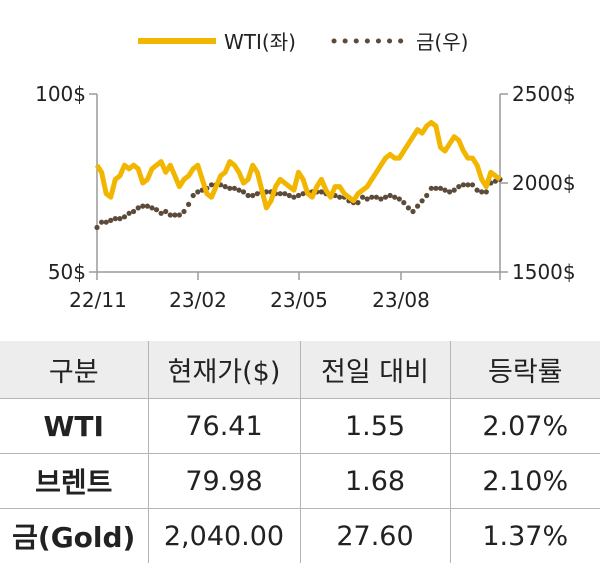 The height and width of the screenshot is (563, 600). I want to click on x-tick-label-2302: 23/02, so click(198, 300).